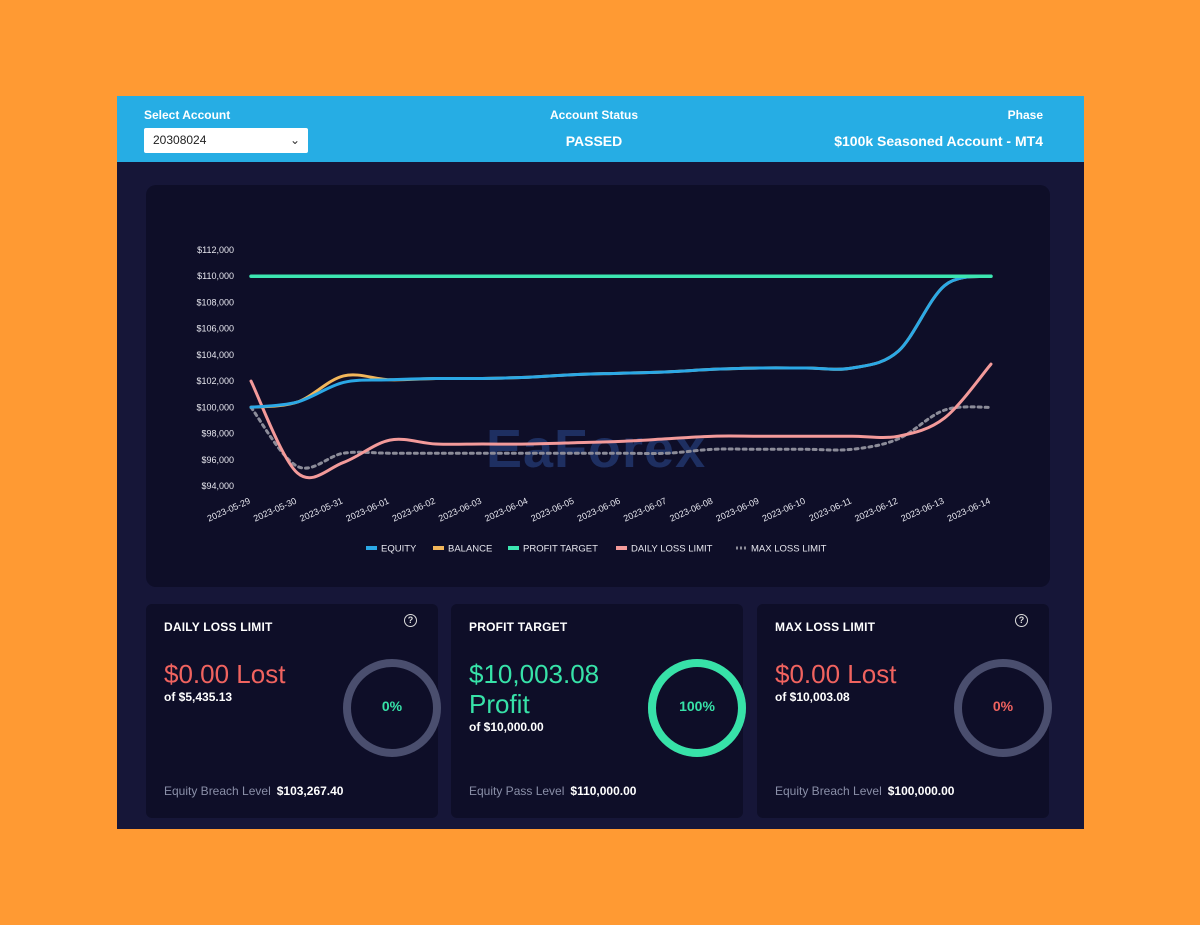 The image size is (1200, 925). Describe the element at coordinates (593, 115) in the screenshot. I see `account-status-label: Account Status` at that location.